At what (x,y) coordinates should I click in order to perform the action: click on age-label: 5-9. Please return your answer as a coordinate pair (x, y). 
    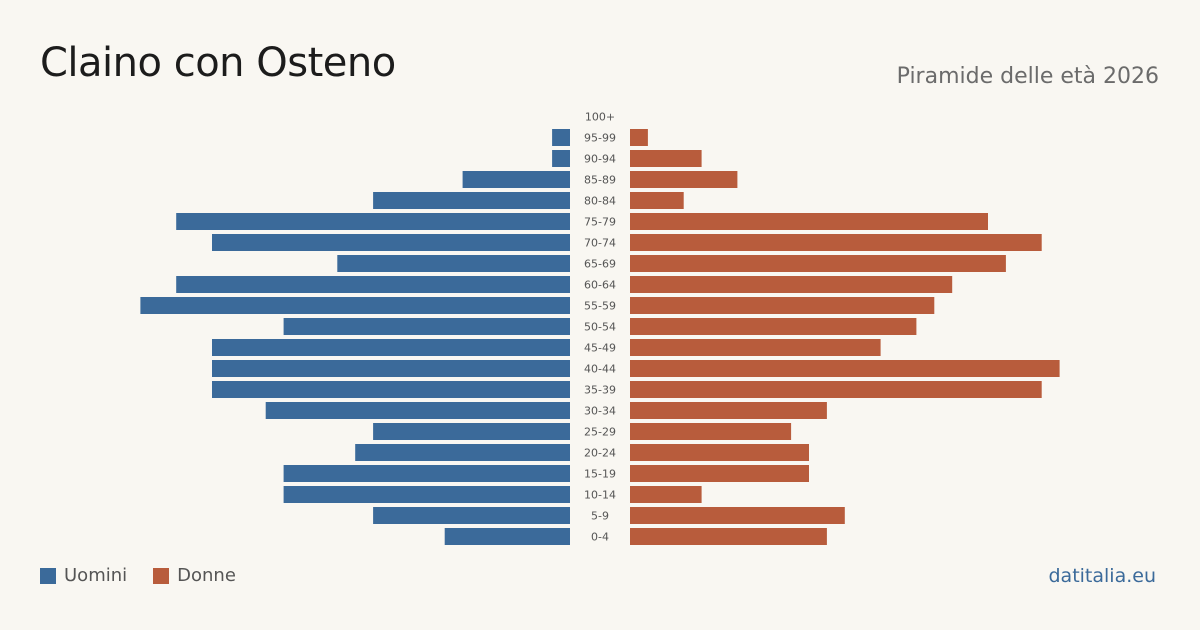
    Looking at the image, I should click on (600, 516).